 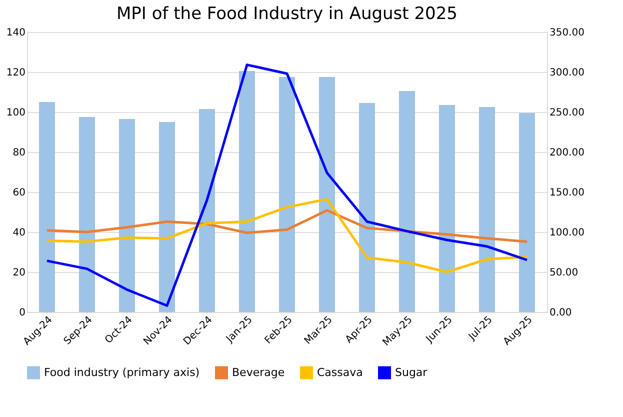 What do you see at coordinates (16, 113) in the screenshot?
I see `y-tick-label: 100` at bounding box center [16, 113].